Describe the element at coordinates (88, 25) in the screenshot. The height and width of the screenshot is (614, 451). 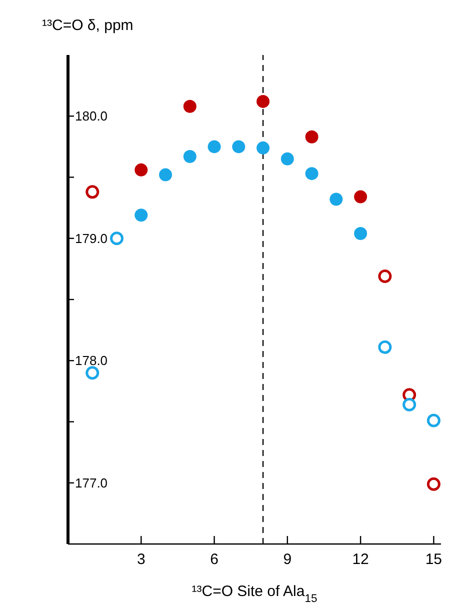
I see `y-axis-title: ¹³C=O δ, ppm` at that location.